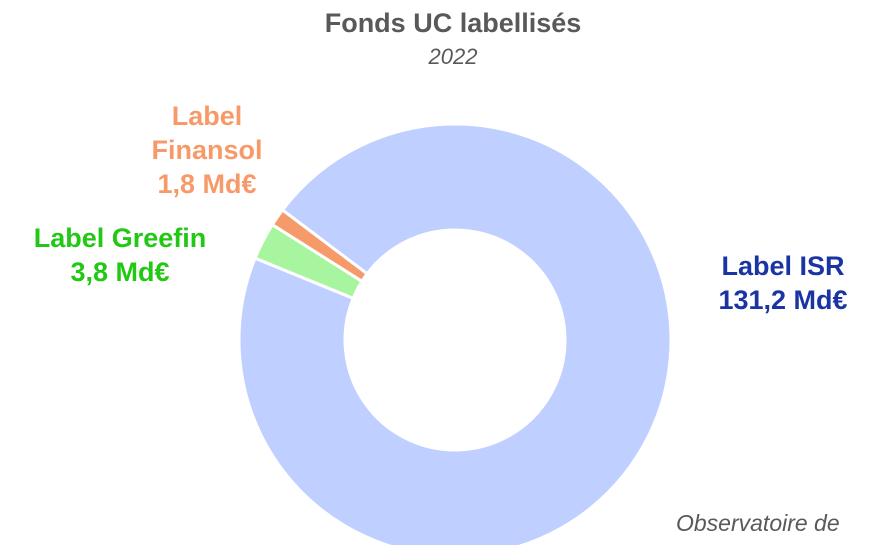  I want to click on slice-name: Label Finansol, so click(207, 133).